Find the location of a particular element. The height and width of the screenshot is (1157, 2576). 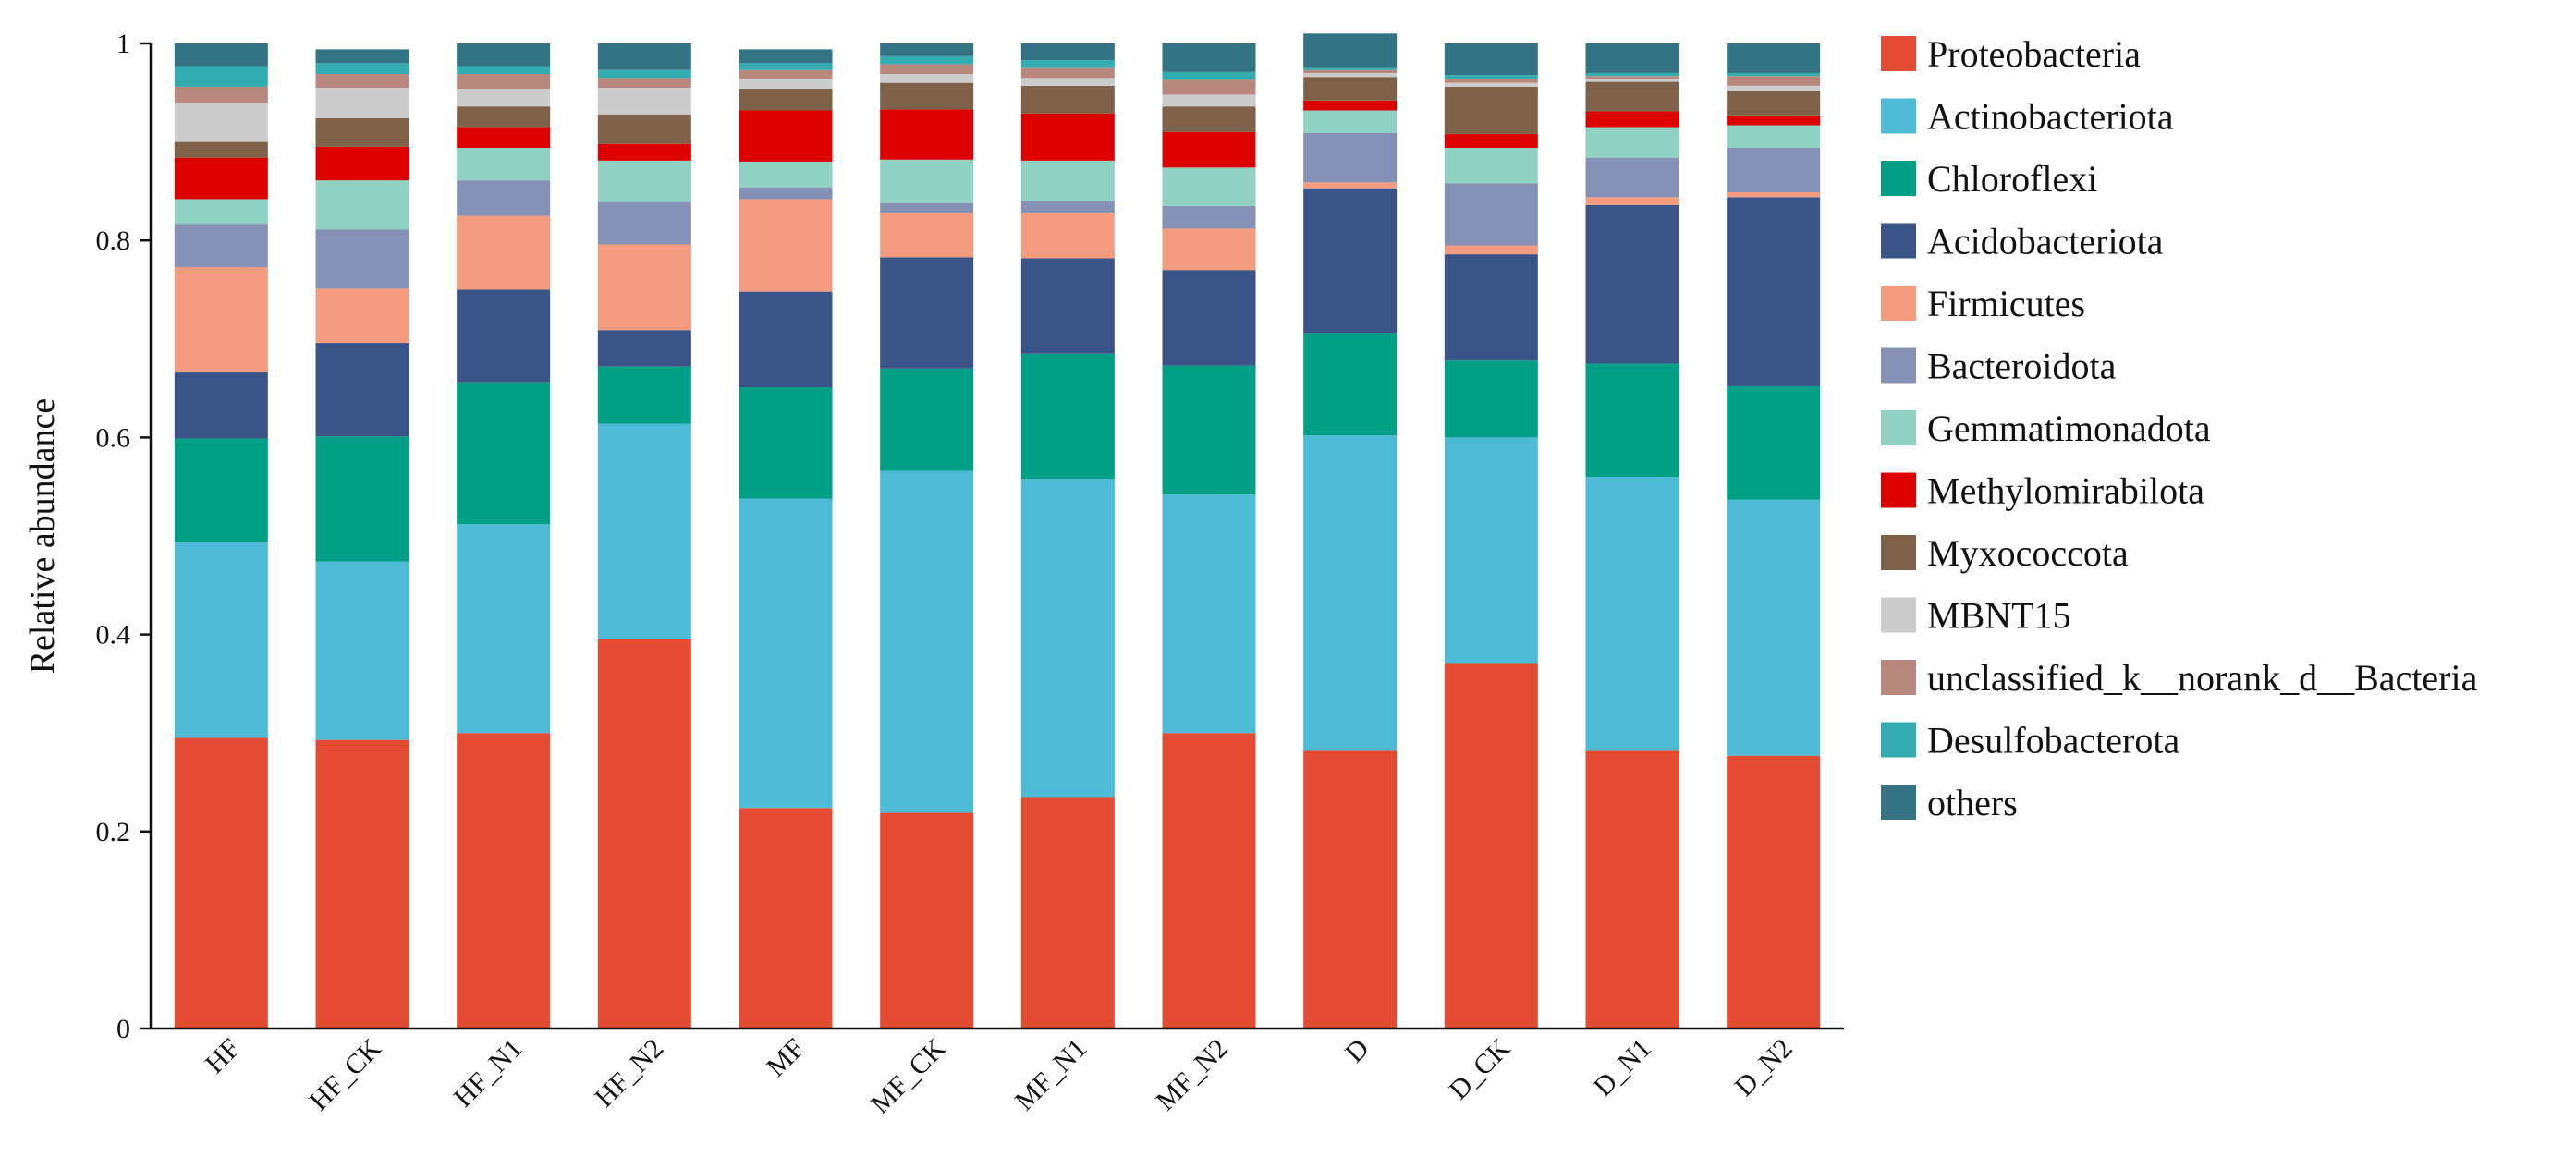

bar-segment-HF_N2-Methylomirabilota is located at coordinates (644, 152).